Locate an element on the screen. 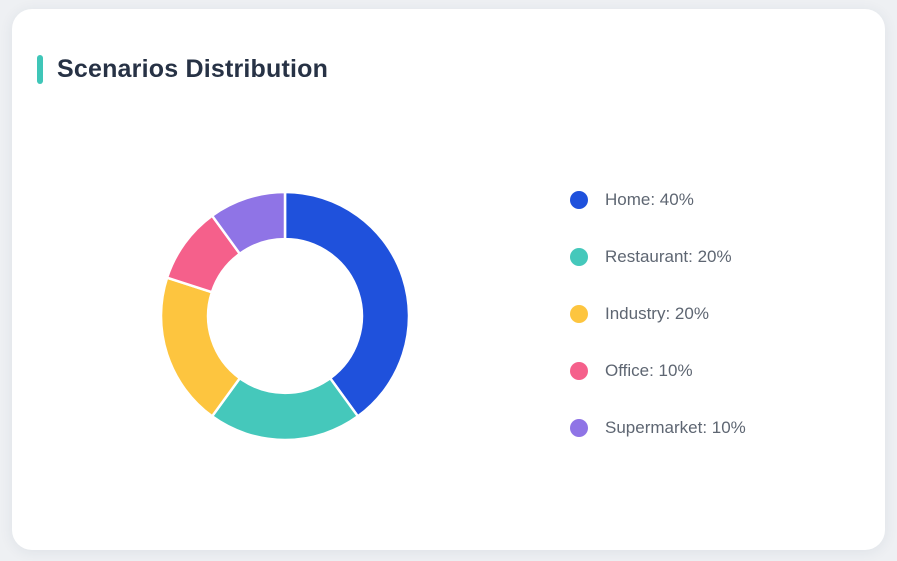 The width and height of the screenshot is (897, 561). donut-chart-svg is located at coordinates (285, 316).